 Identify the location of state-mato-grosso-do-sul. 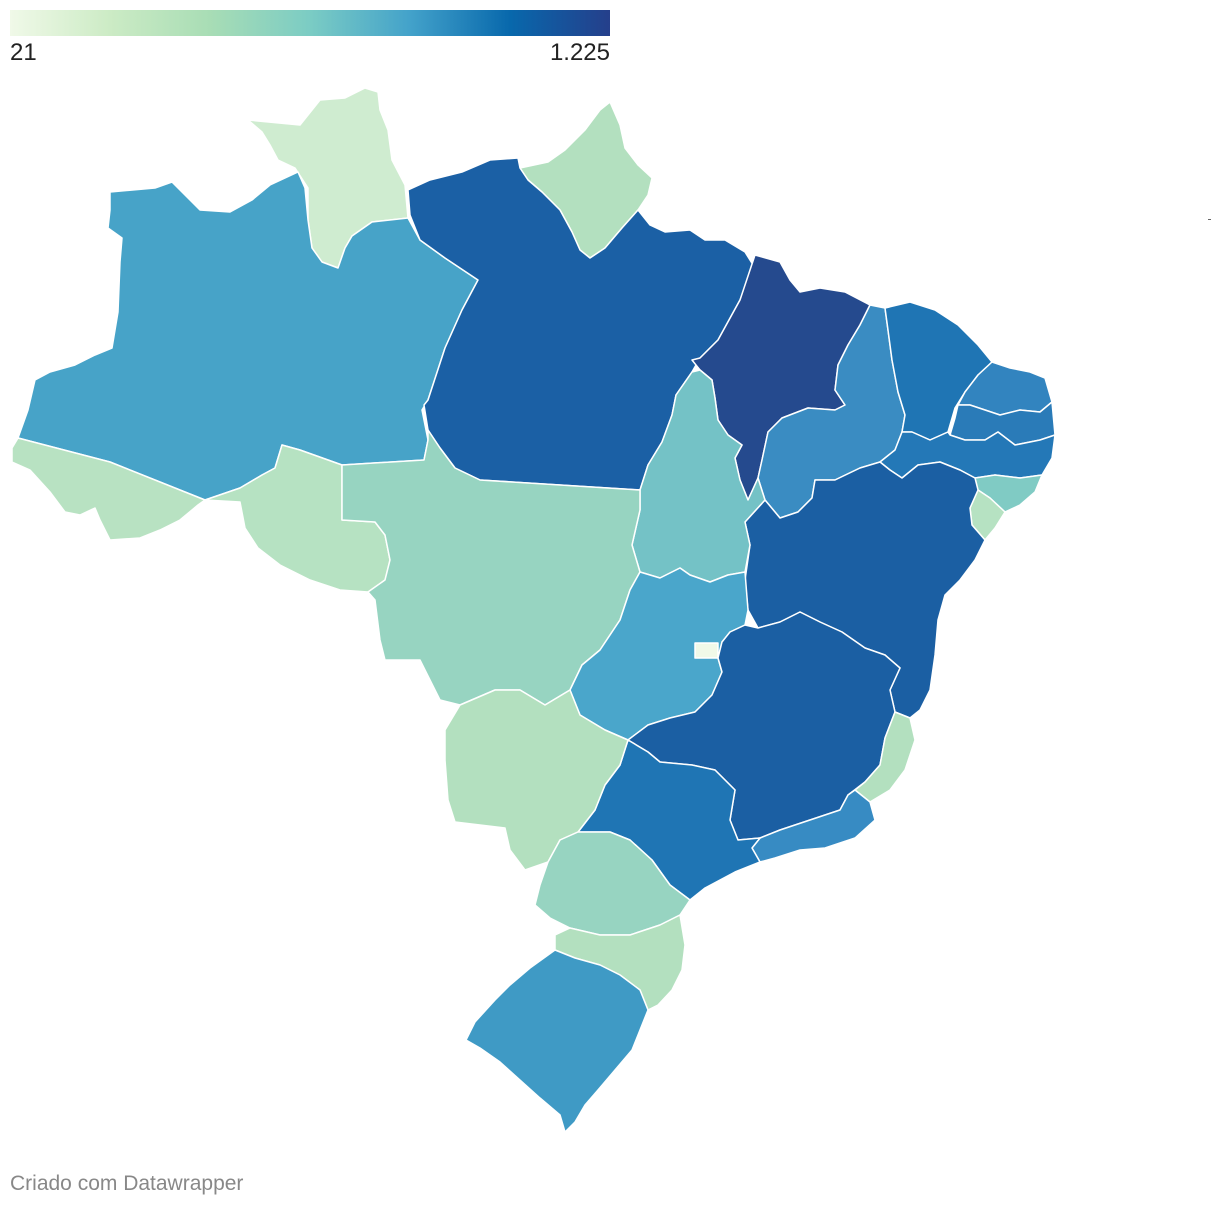
(536, 780).